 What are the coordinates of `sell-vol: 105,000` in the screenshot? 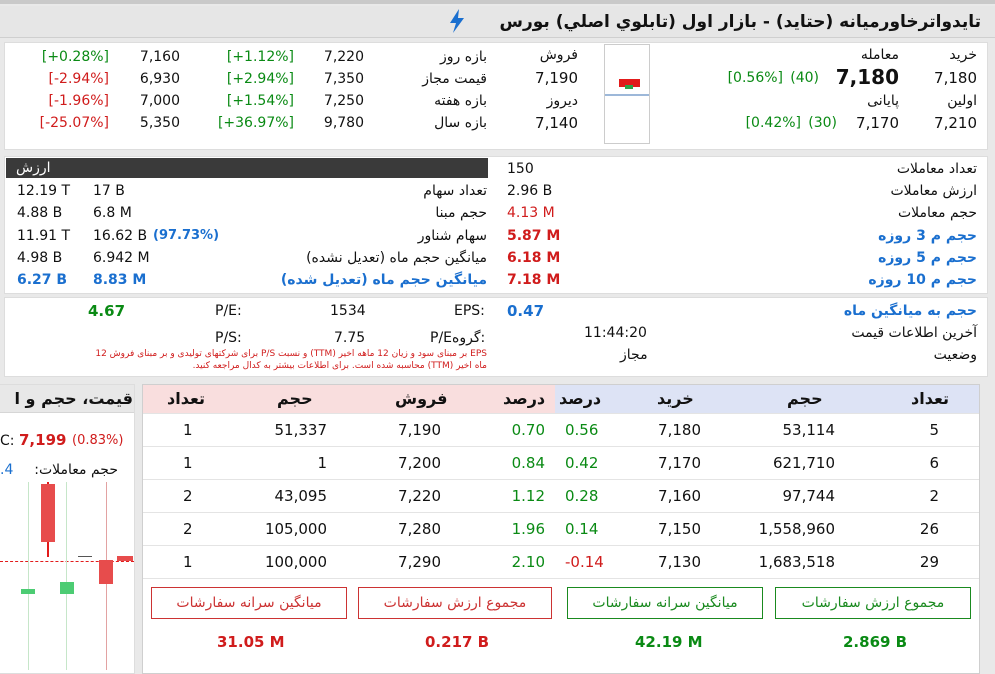 It's located at (295, 529).